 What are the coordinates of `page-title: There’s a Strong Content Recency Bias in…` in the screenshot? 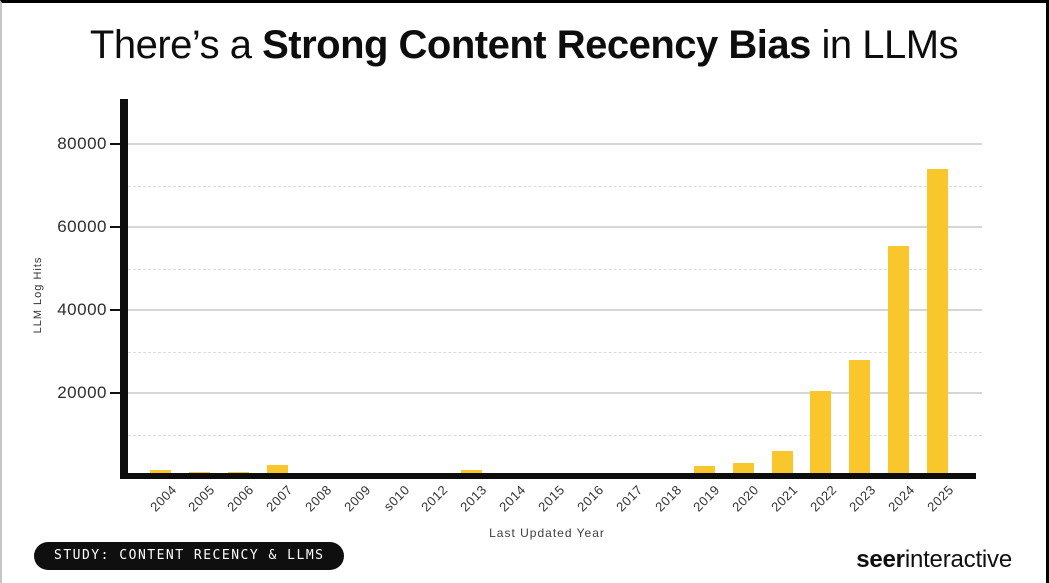 It's located at (524, 45).